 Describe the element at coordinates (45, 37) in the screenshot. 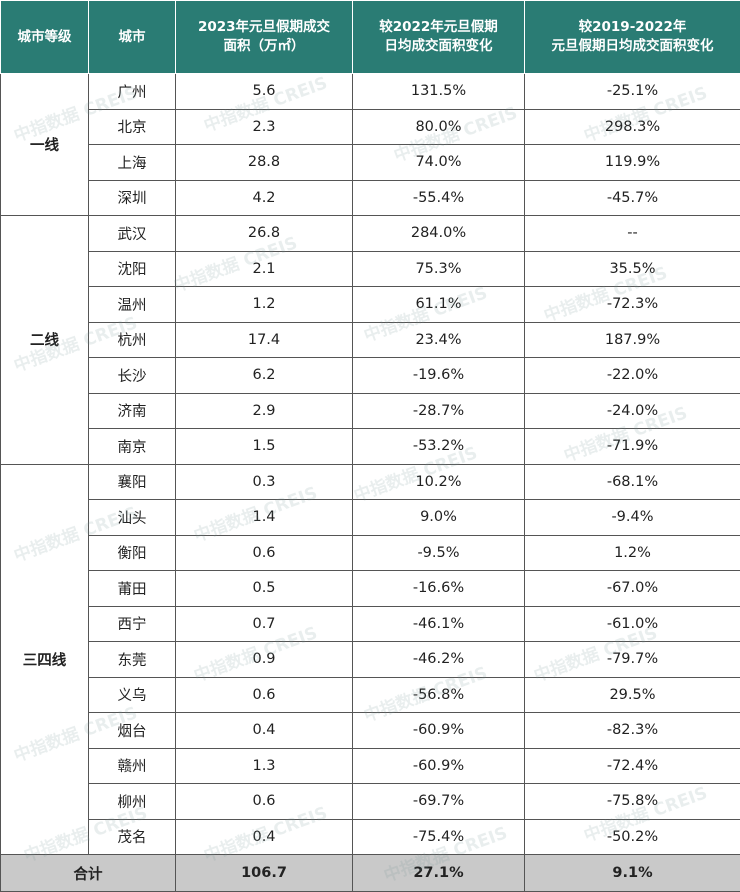

I see `header-tier: 城市等级` at that location.